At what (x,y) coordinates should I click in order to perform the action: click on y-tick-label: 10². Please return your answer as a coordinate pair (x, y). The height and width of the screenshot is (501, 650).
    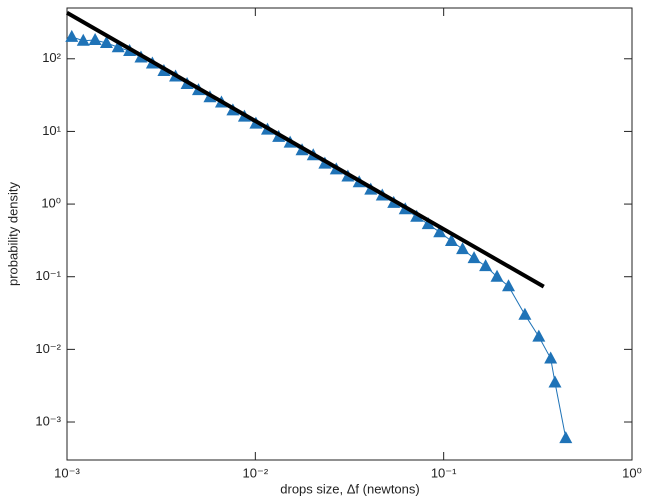
    Looking at the image, I should click on (51, 57).